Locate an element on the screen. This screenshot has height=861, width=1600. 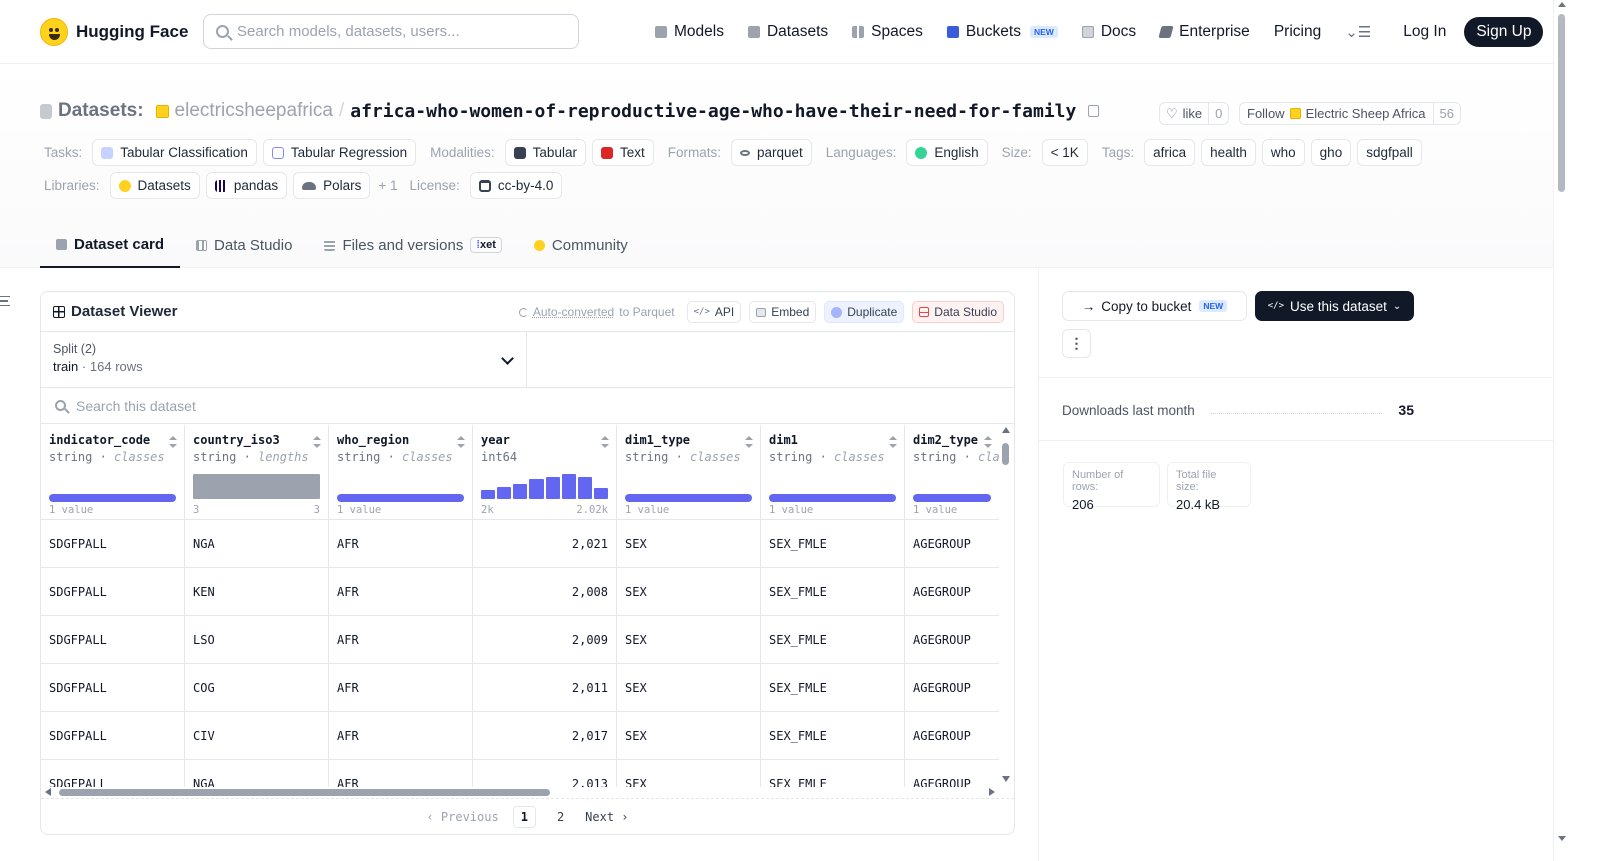
nav-docs: Docs is located at coordinates (1108, 32).